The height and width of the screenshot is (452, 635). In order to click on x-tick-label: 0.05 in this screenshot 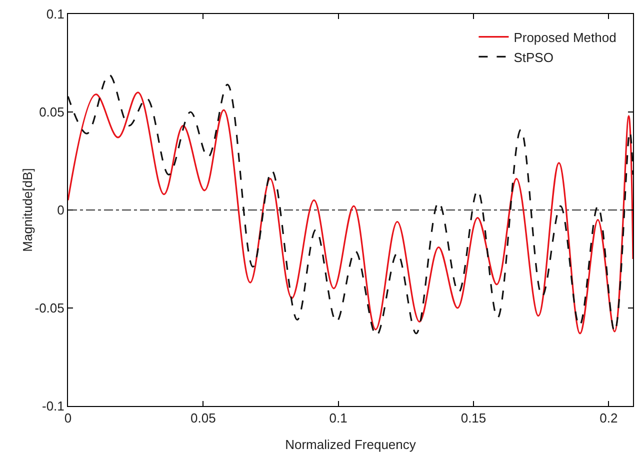, I will do `click(203, 418)`.